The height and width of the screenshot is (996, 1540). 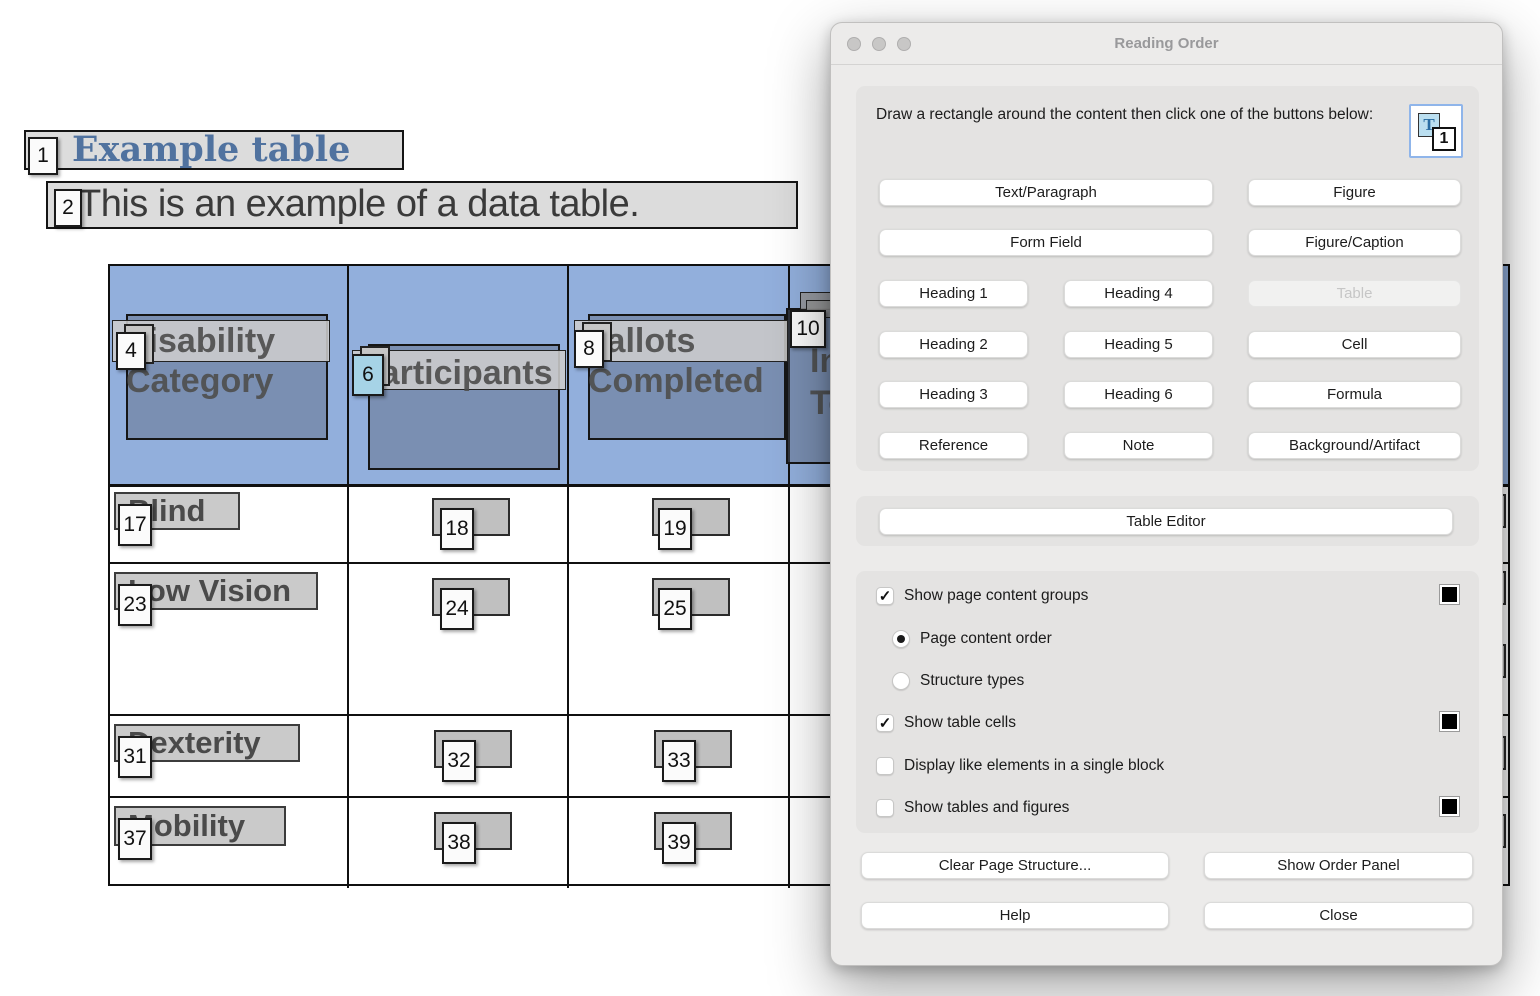 What do you see at coordinates (885, 766) in the screenshot?
I see `display-like-elements-checkbox` at bounding box center [885, 766].